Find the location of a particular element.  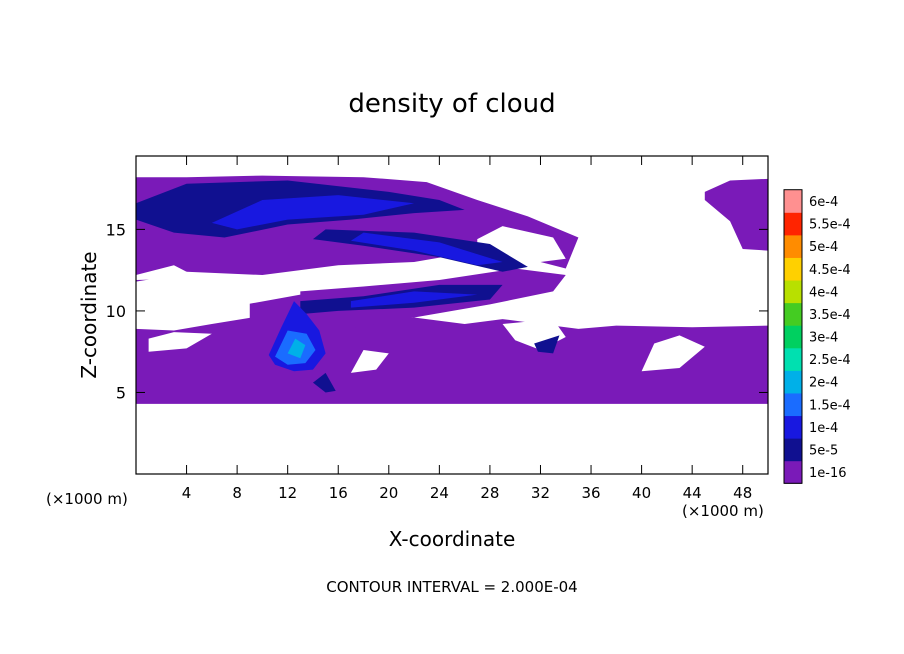

x-tick-label: 32 is located at coordinates (540, 493).